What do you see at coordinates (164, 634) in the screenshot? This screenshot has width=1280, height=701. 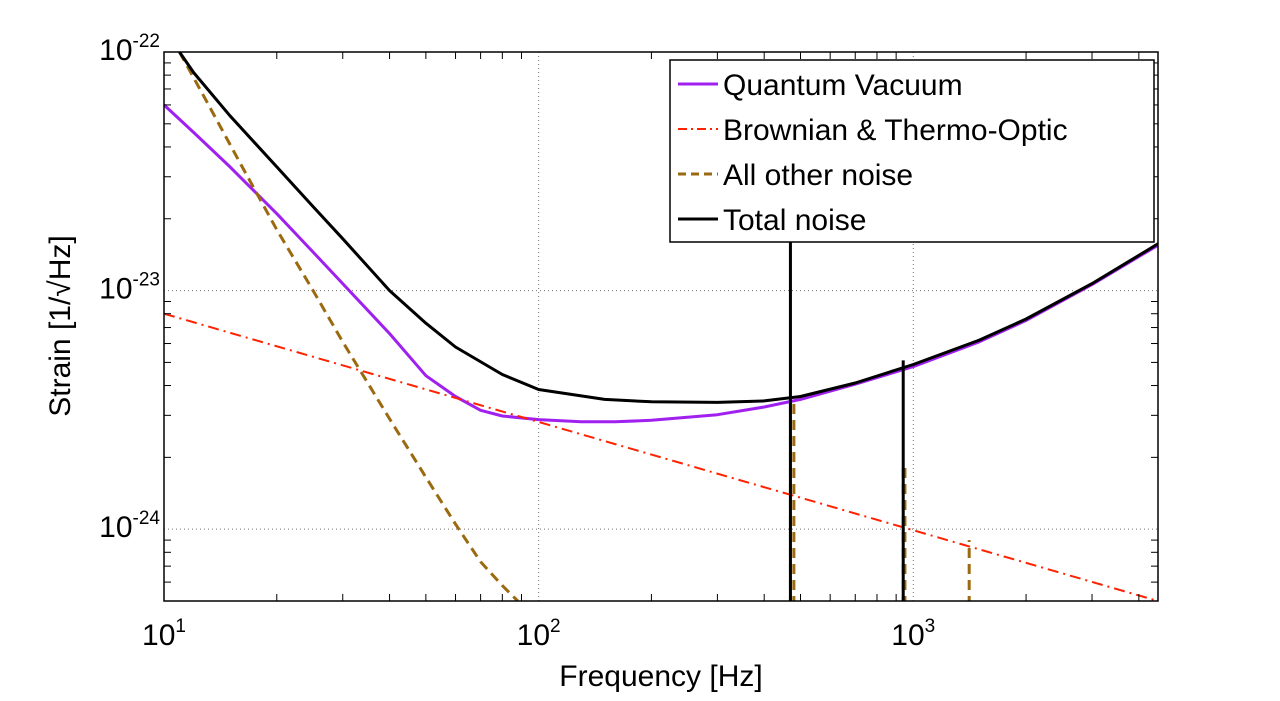 I see `x-tick-label: 10¹` at bounding box center [164, 634].